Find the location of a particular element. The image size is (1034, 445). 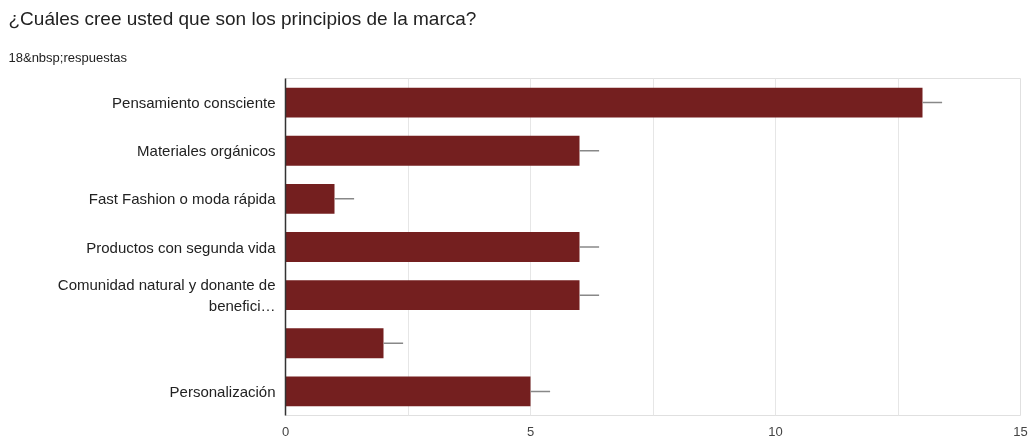

y-tick-label: Materiales orgánicos is located at coordinates (206, 151).